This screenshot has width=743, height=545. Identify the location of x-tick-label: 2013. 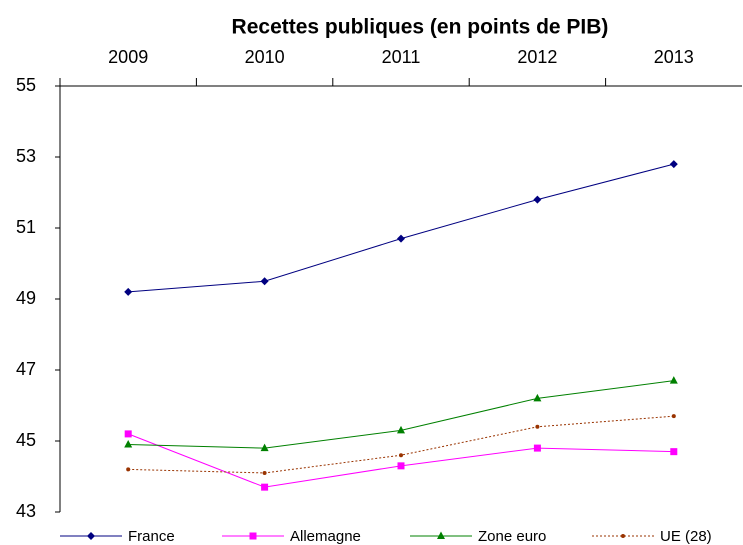
(674, 57).